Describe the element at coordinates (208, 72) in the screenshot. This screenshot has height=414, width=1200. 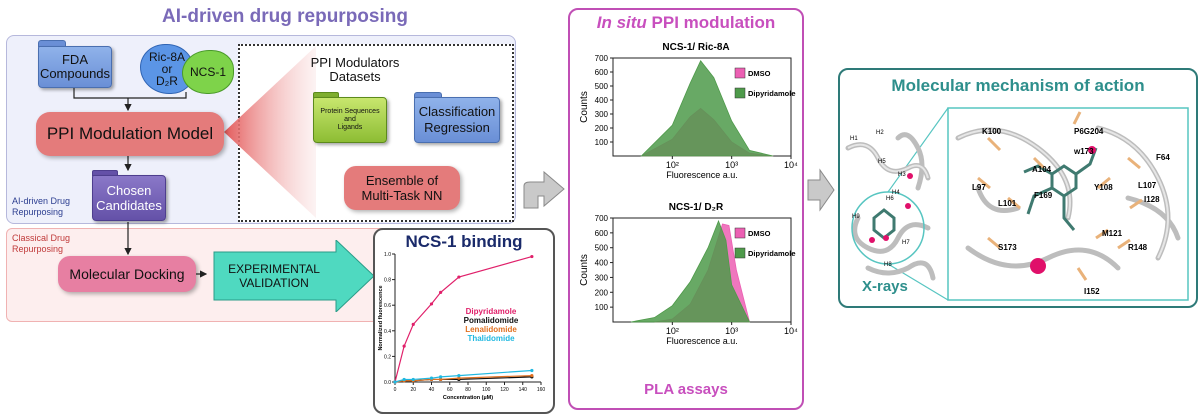
I see `ncs1-blob: NCS-1` at that location.